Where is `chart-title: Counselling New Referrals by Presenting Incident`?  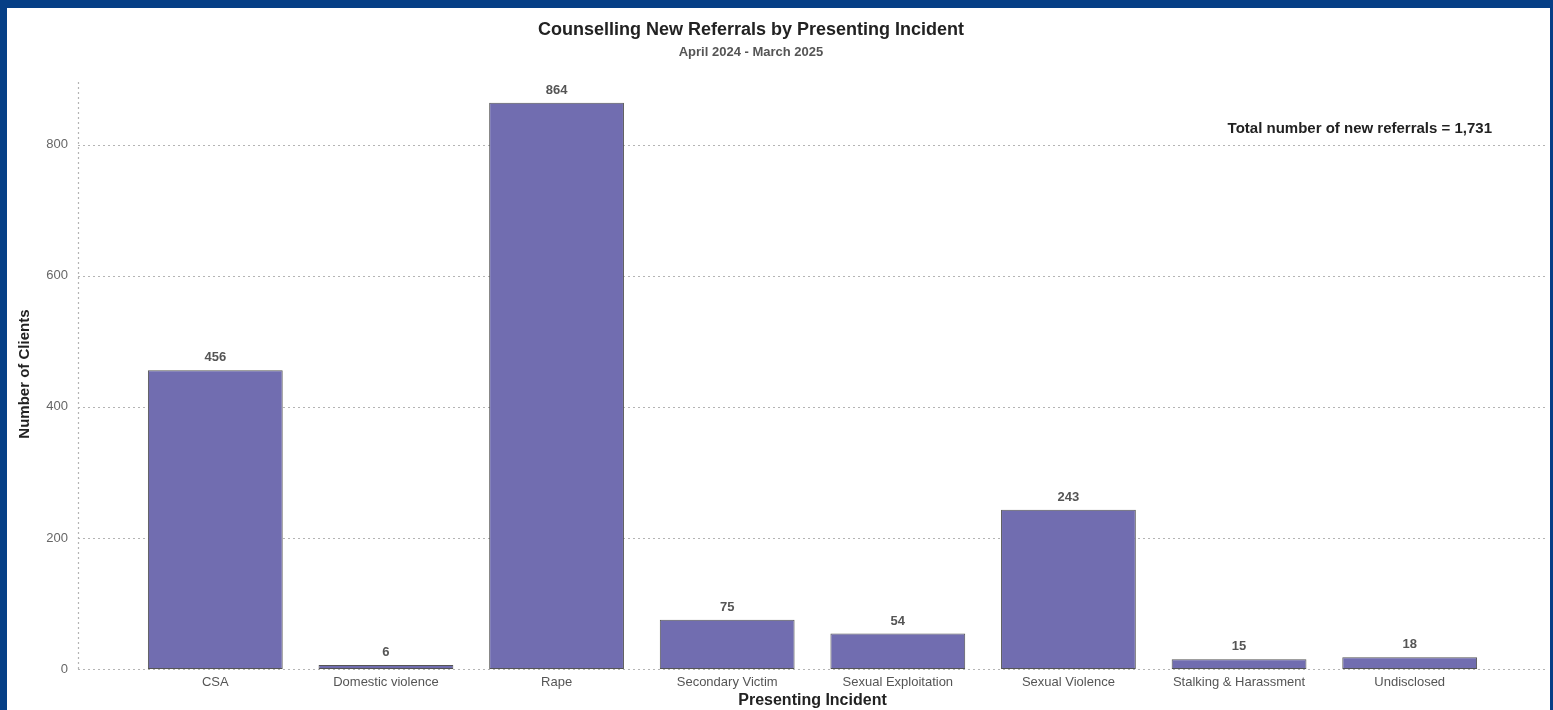
chart-title: Counselling New Referrals by Presenting Incident is located at coordinates (751, 28).